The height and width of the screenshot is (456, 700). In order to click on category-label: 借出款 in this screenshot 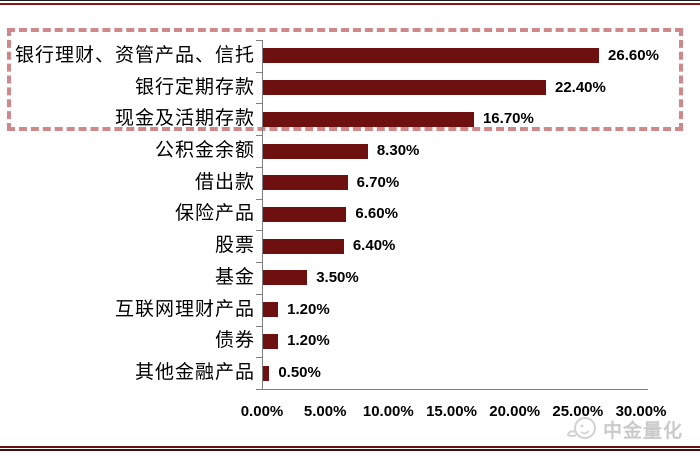, I will do `click(224, 182)`.